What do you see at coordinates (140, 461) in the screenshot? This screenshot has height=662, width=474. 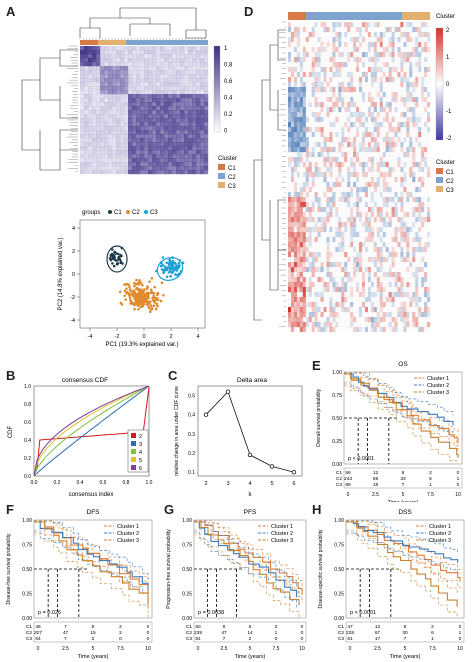 I see `cdf-legend-label: 5` at bounding box center [140, 461].